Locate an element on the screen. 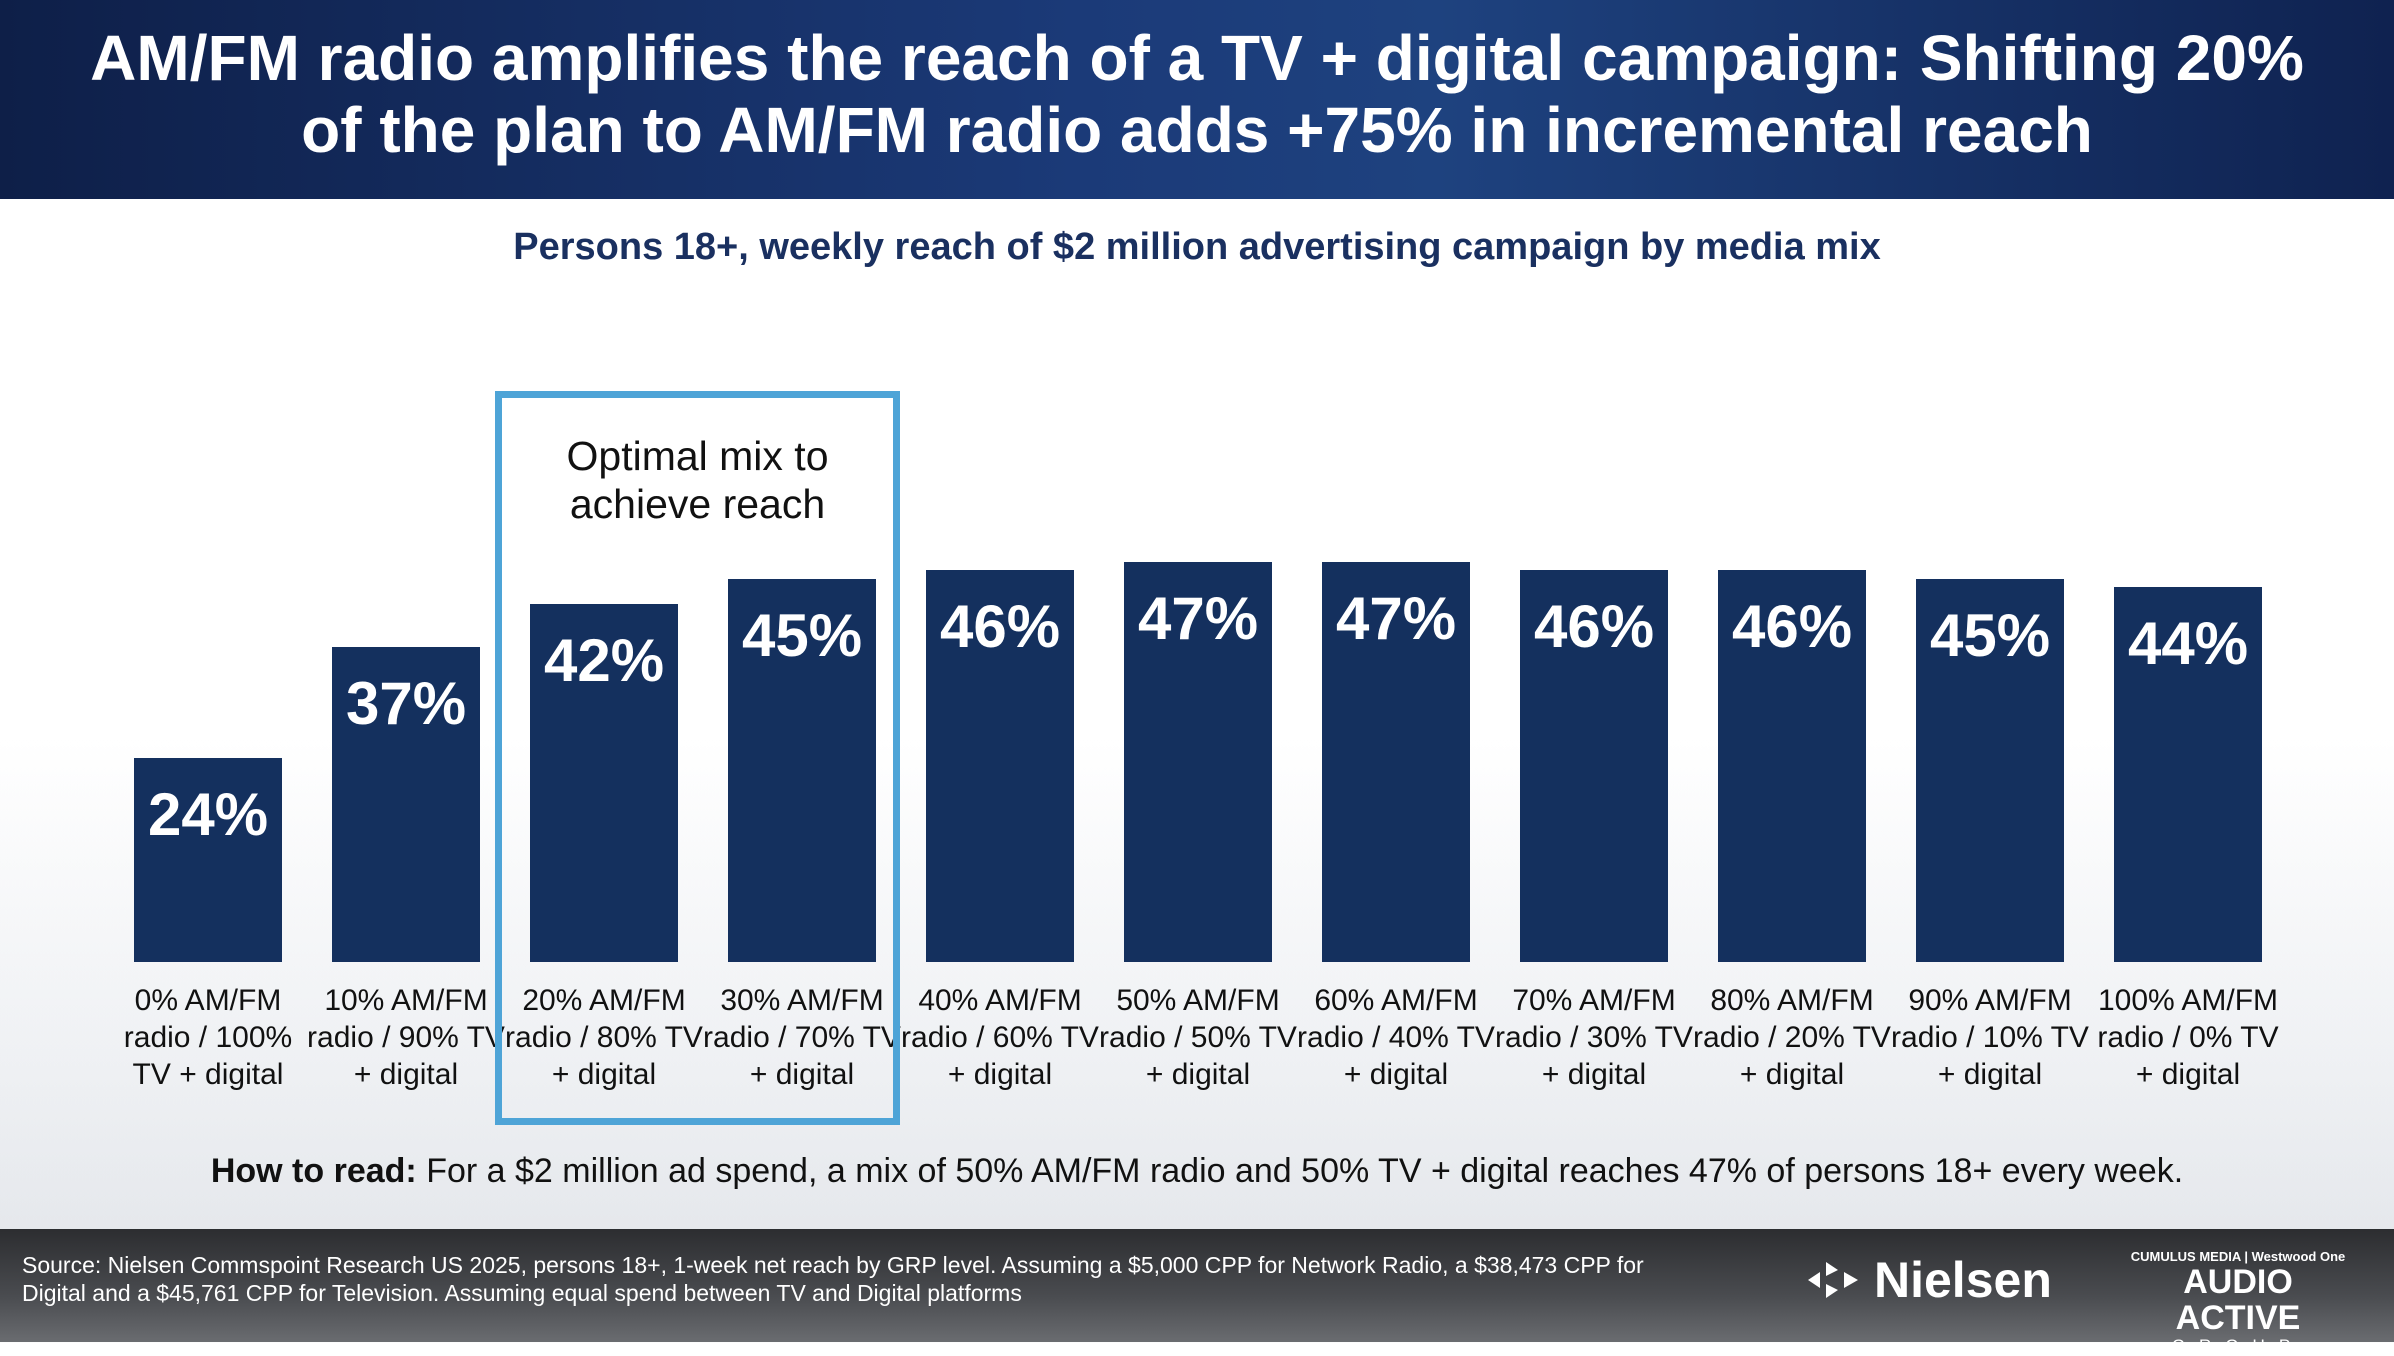 This screenshot has height=1356, width=2394. data-label: 37% is located at coordinates (406, 703).